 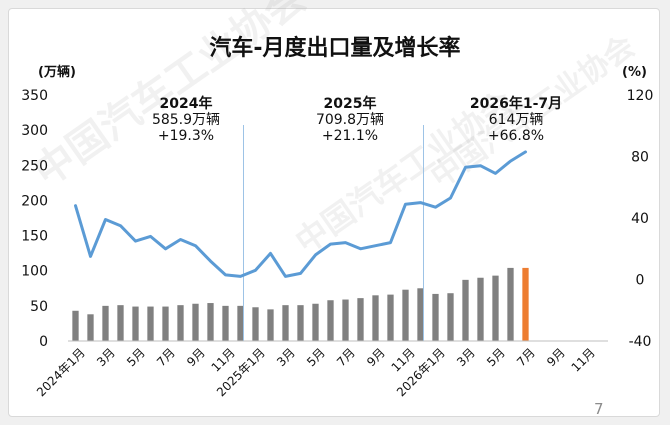 What do you see at coordinates (634, 72) in the screenshot?
I see `right-axis-unit: (%)` at bounding box center [634, 72].